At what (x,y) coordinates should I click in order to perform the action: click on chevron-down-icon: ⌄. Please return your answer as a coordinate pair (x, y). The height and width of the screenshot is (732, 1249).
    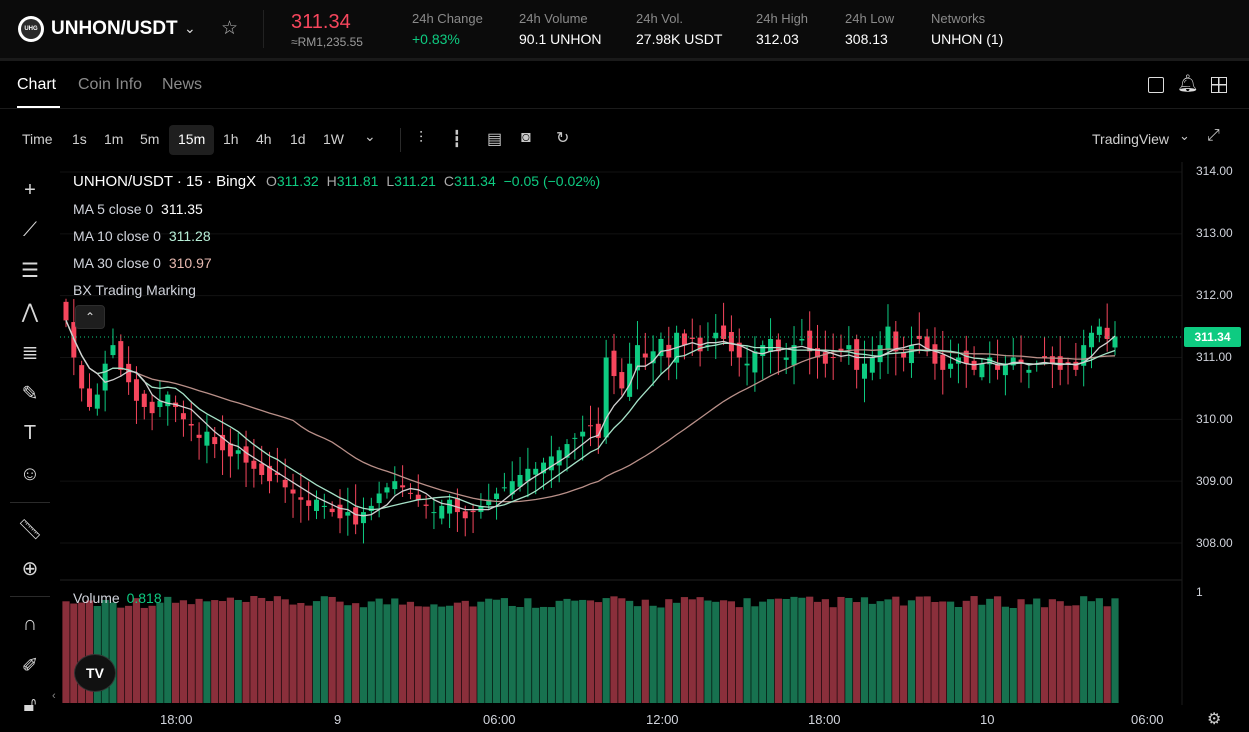
    Looking at the image, I should click on (190, 28).